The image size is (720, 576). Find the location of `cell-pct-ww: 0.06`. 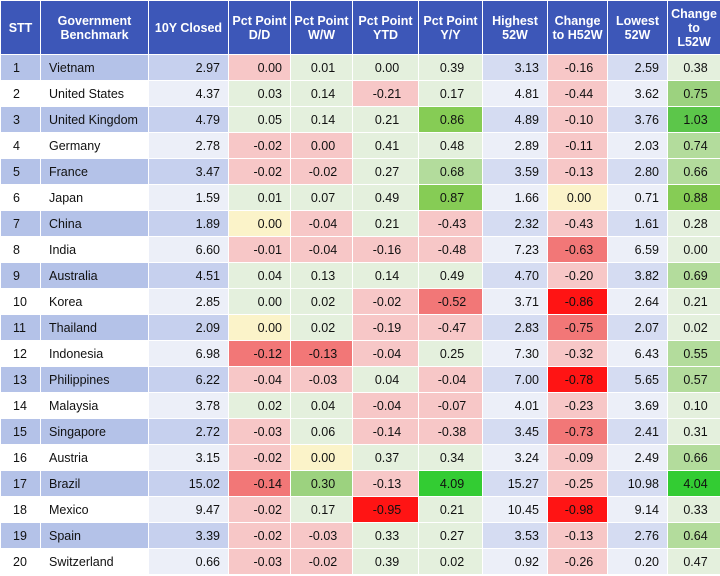

cell-pct-ww: 0.06 is located at coordinates (321, 431).